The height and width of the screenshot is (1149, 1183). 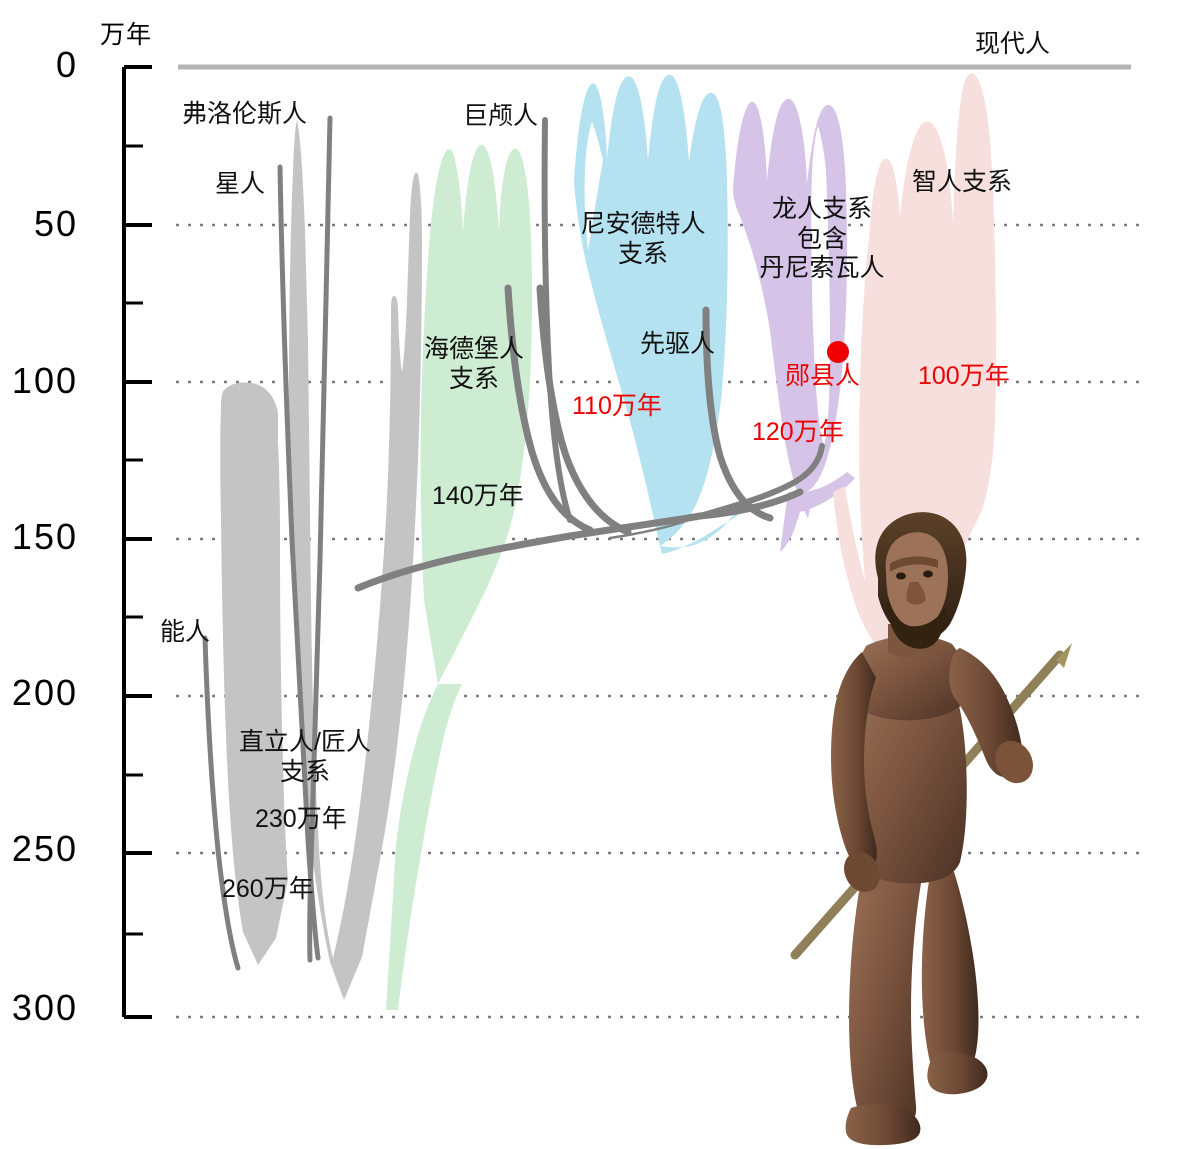 What do you see at coordinates (137, 542) in the screenshot?
I see `y-axis` at bounding box center [137, 542].